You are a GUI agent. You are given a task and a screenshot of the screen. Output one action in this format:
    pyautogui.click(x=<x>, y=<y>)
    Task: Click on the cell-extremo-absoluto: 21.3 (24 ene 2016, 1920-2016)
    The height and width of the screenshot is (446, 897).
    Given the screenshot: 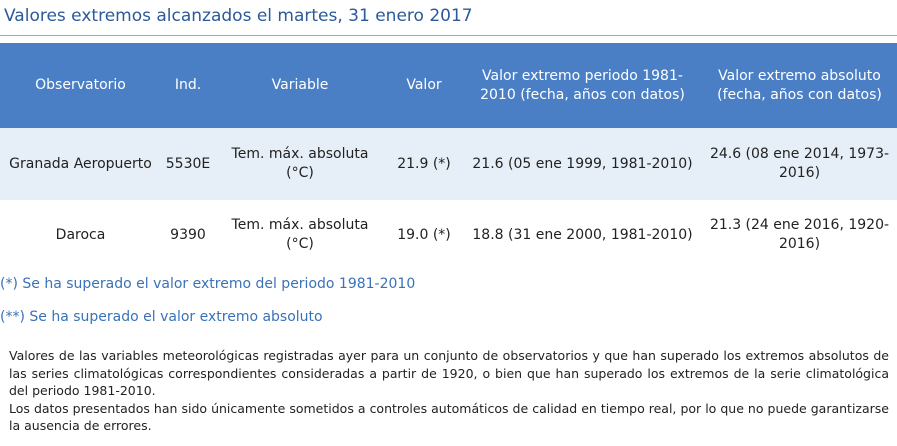 What is the action you would take?
    pyautogui.click(x=799, y=235)
    